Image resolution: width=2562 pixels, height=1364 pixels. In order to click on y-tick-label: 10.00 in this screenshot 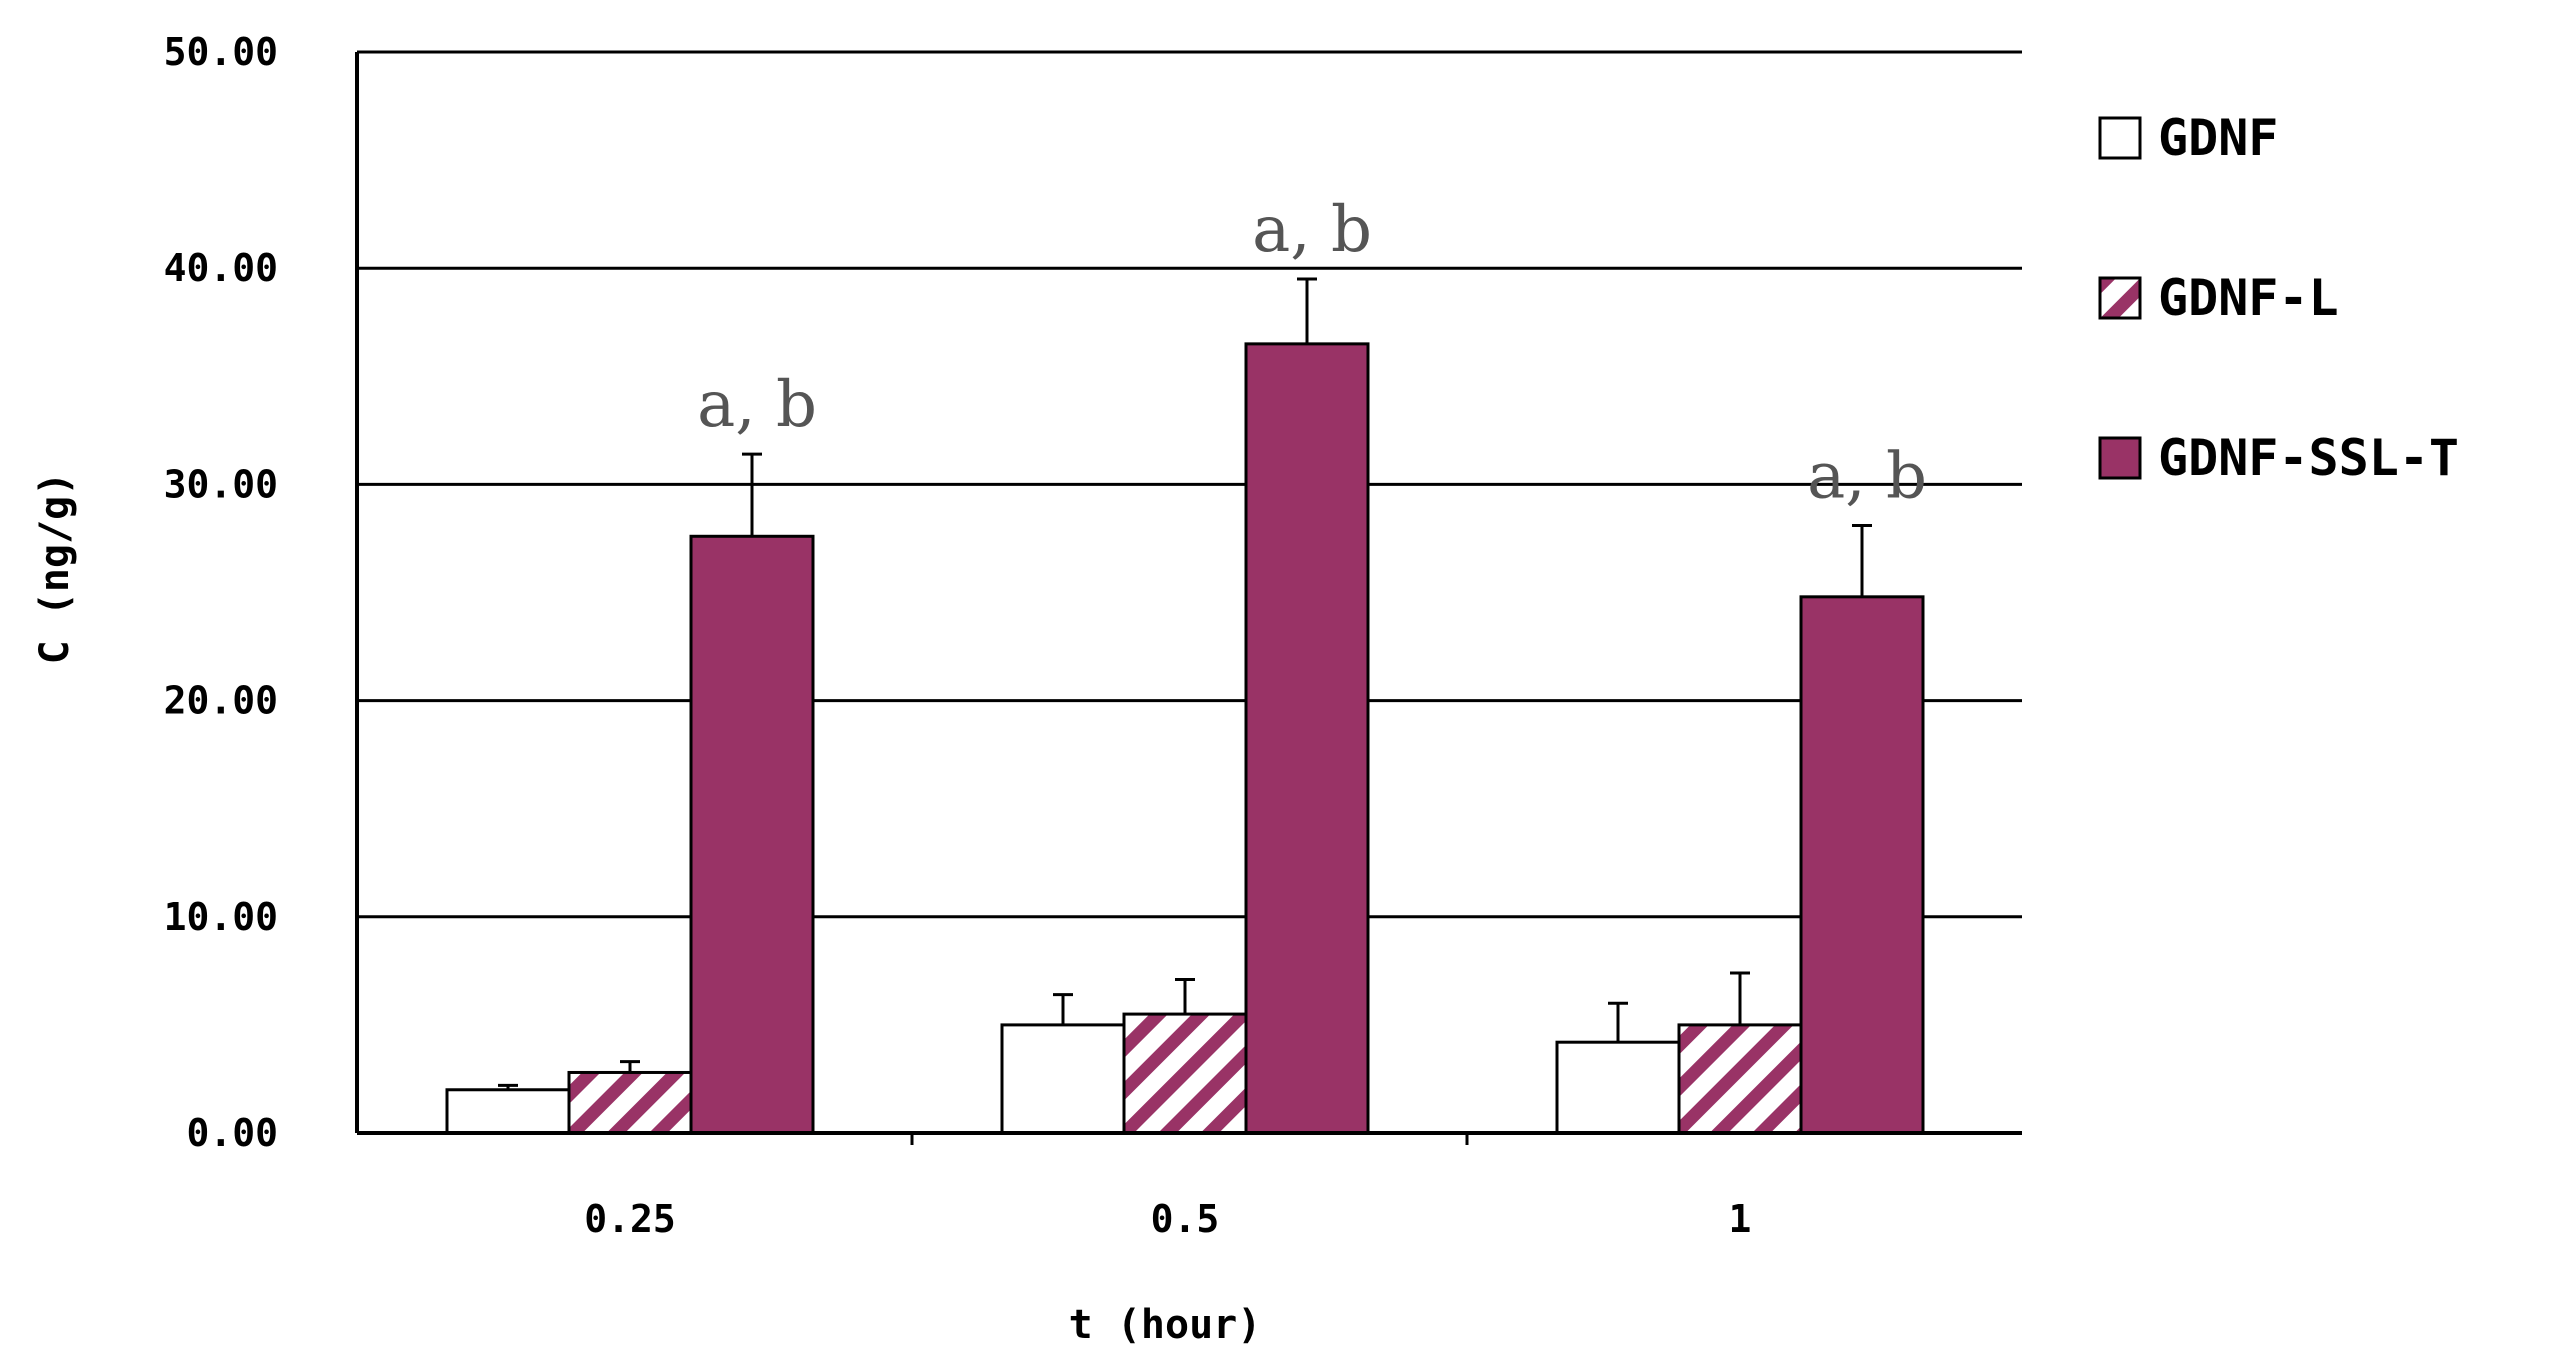, I will do `click(221, 917)`.